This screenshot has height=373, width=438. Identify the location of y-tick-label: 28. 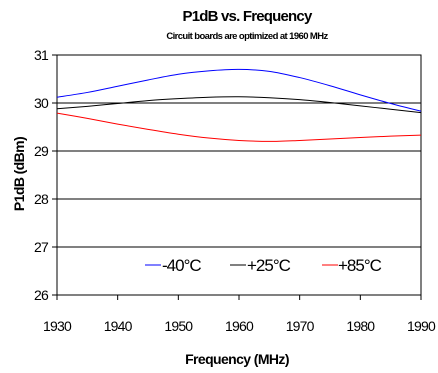
(41, 199).